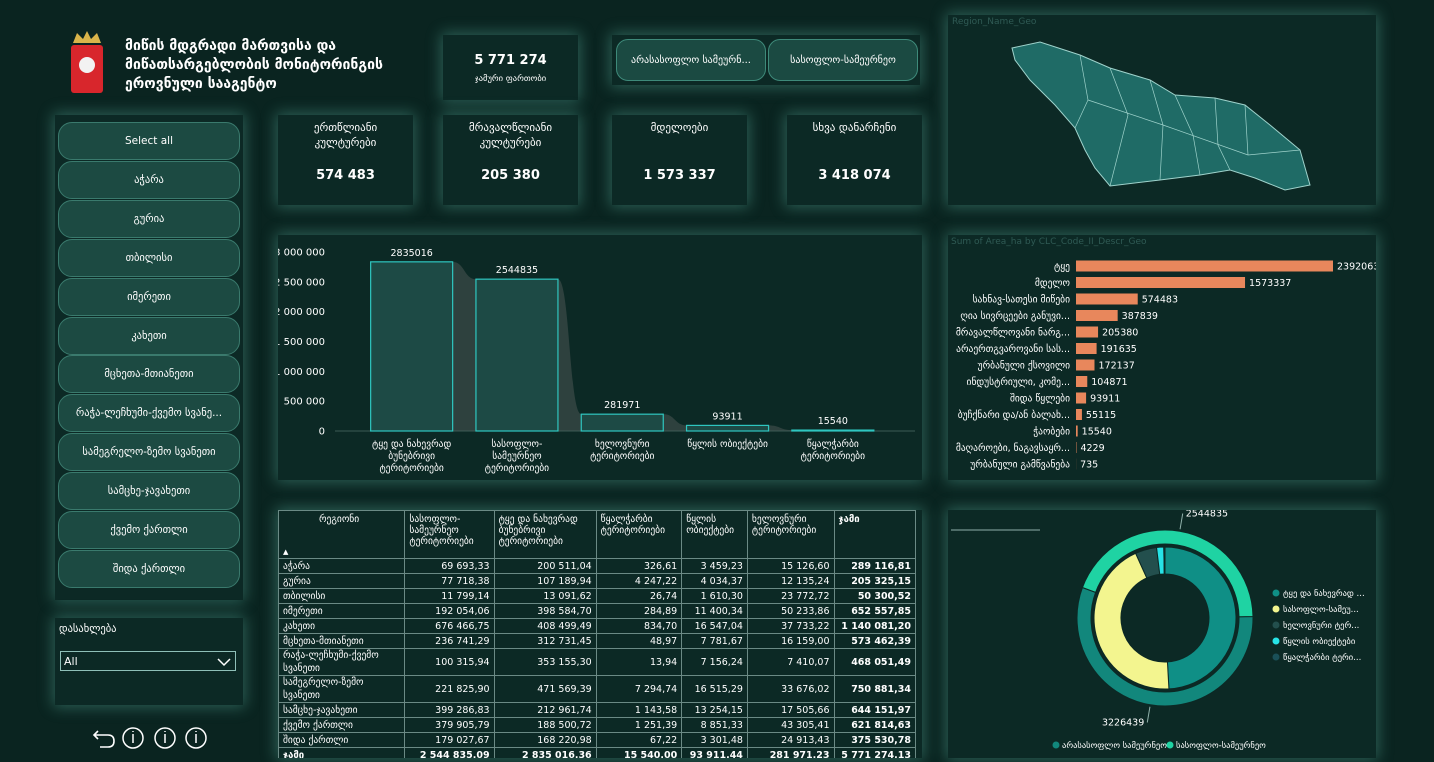 This screenshot has height=762, width=1434. I want to click on slicer-item: იმერეთი, so click(149, 296).